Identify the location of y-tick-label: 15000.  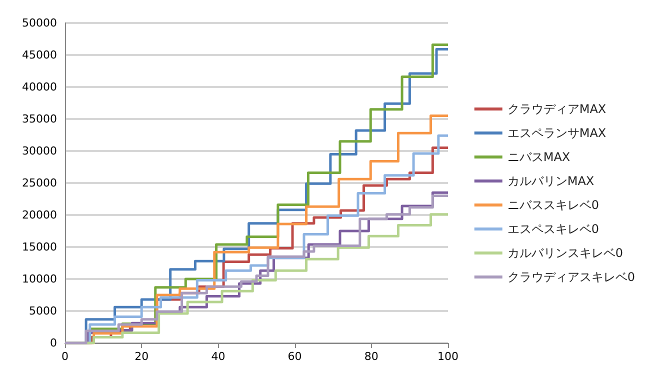
(39, 247).